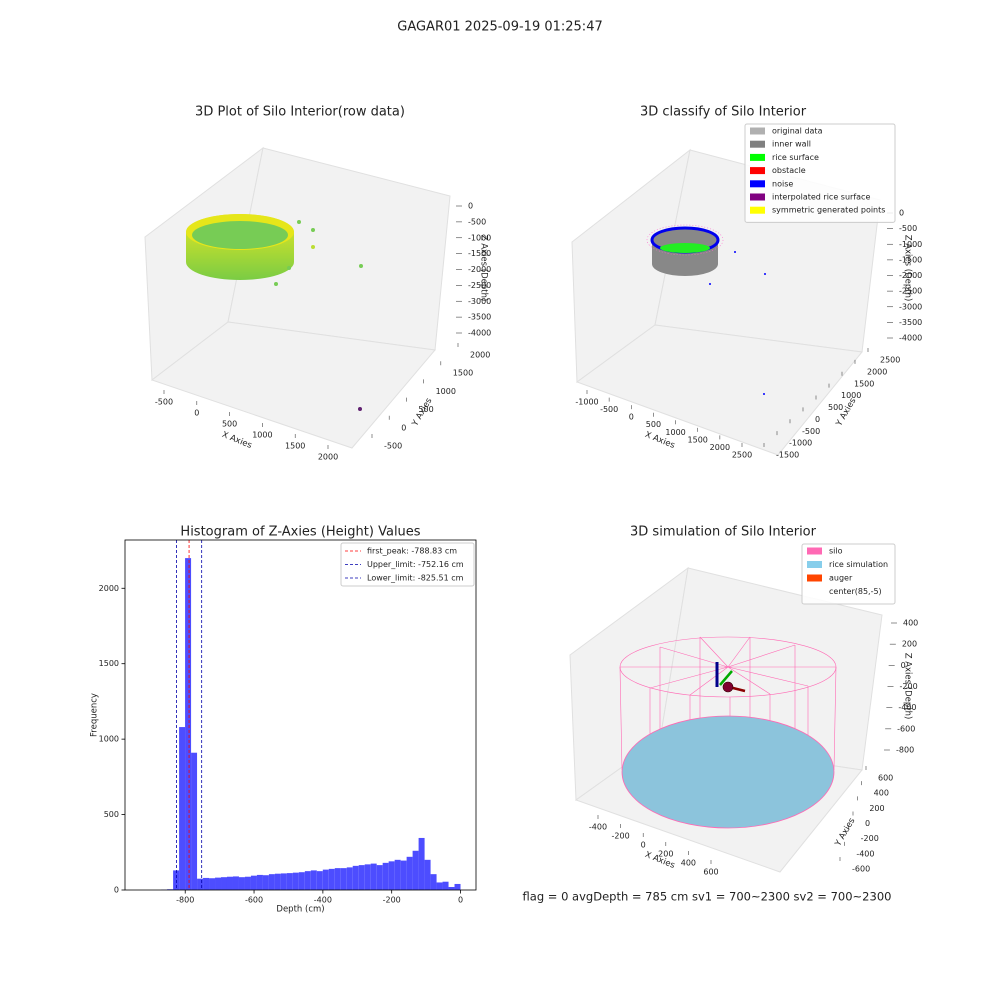 This screenshot has height=1000, width=1000. What do you see at coordinates (95, 715) in the screenshot?
I see `y-axis-label: Frequency` at bounding box center [95, 715].